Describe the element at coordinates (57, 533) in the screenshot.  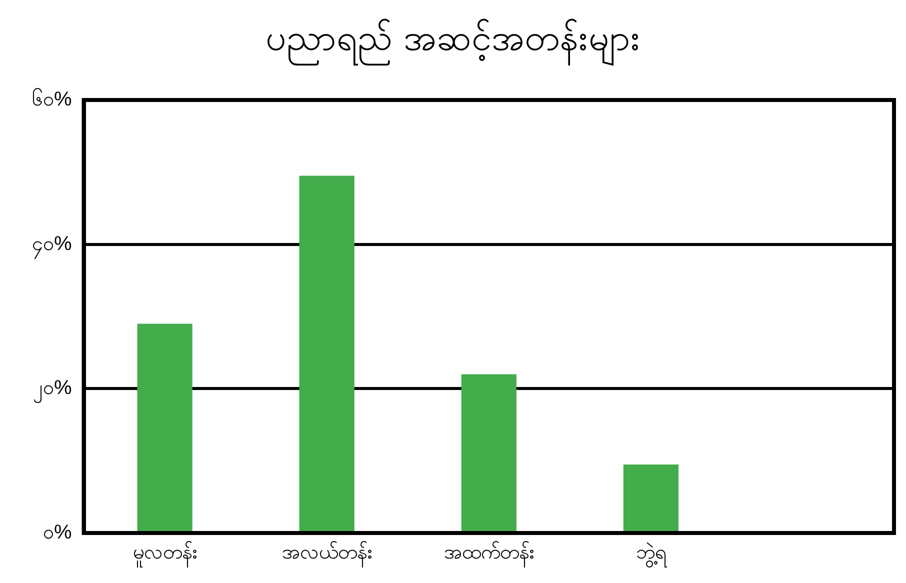
I see `y-tick-label: ၀%` at that location.